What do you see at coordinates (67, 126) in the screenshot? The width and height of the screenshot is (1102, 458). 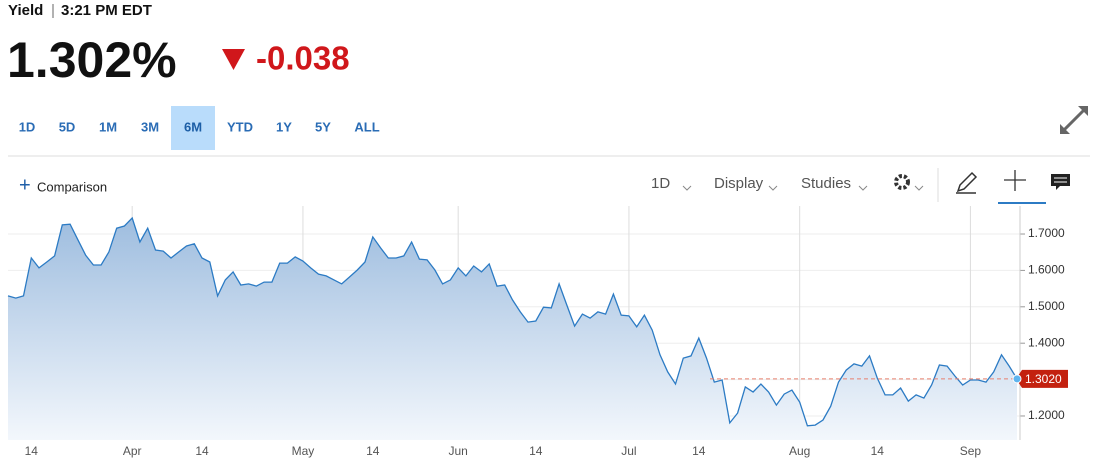 I see `range-button: 5D` at bounding box center [67, 126].